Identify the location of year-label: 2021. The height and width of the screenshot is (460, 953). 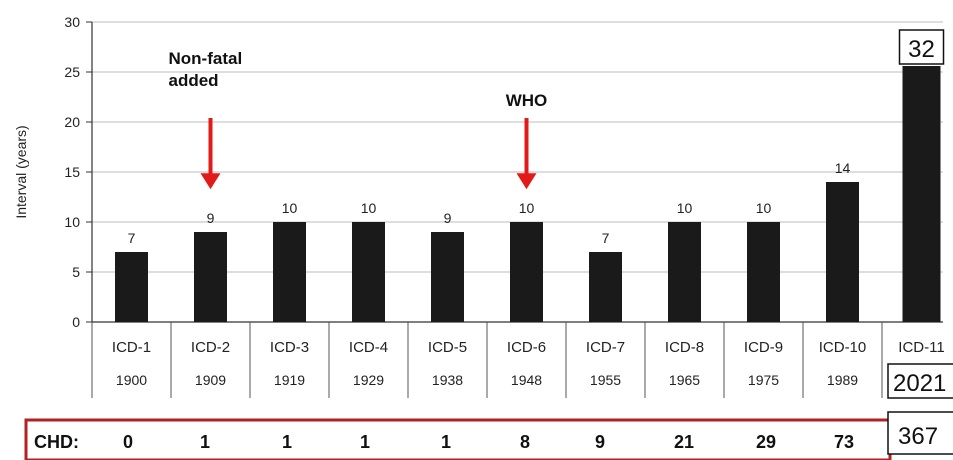
(919, 383).